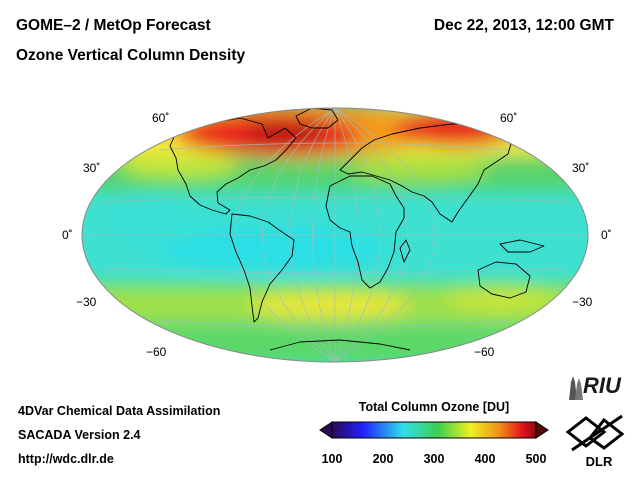 The image size is (640, 480). Describe the element at coordinates (405, 251) in the screenshot. I see `madagascar-coast` at that location.